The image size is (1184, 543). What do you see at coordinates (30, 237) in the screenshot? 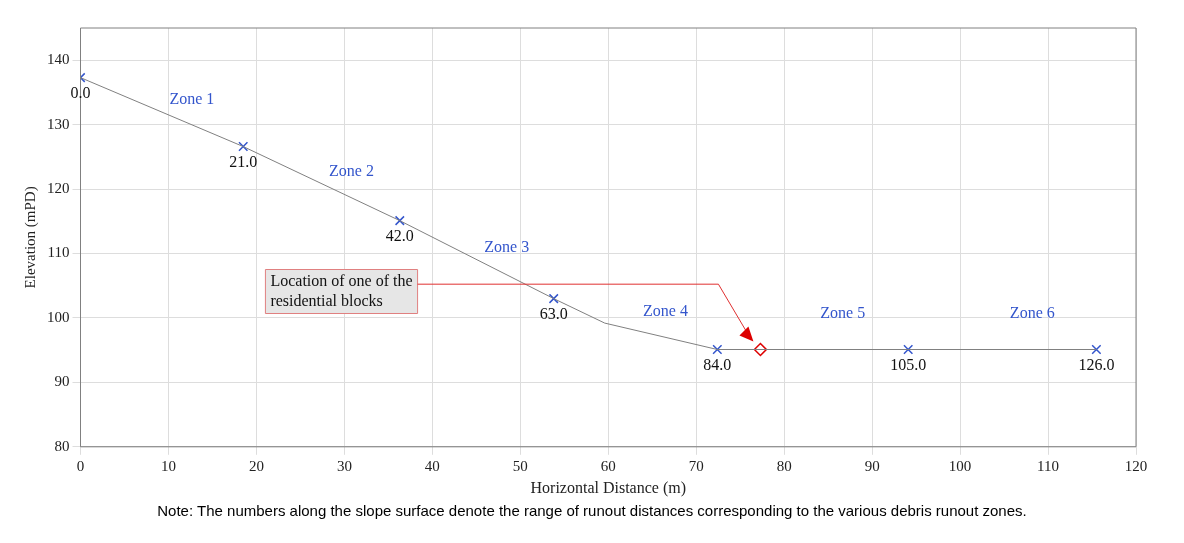
I see `y-axis-title: Elevation (mPD)` at bounding box center [30, 237].